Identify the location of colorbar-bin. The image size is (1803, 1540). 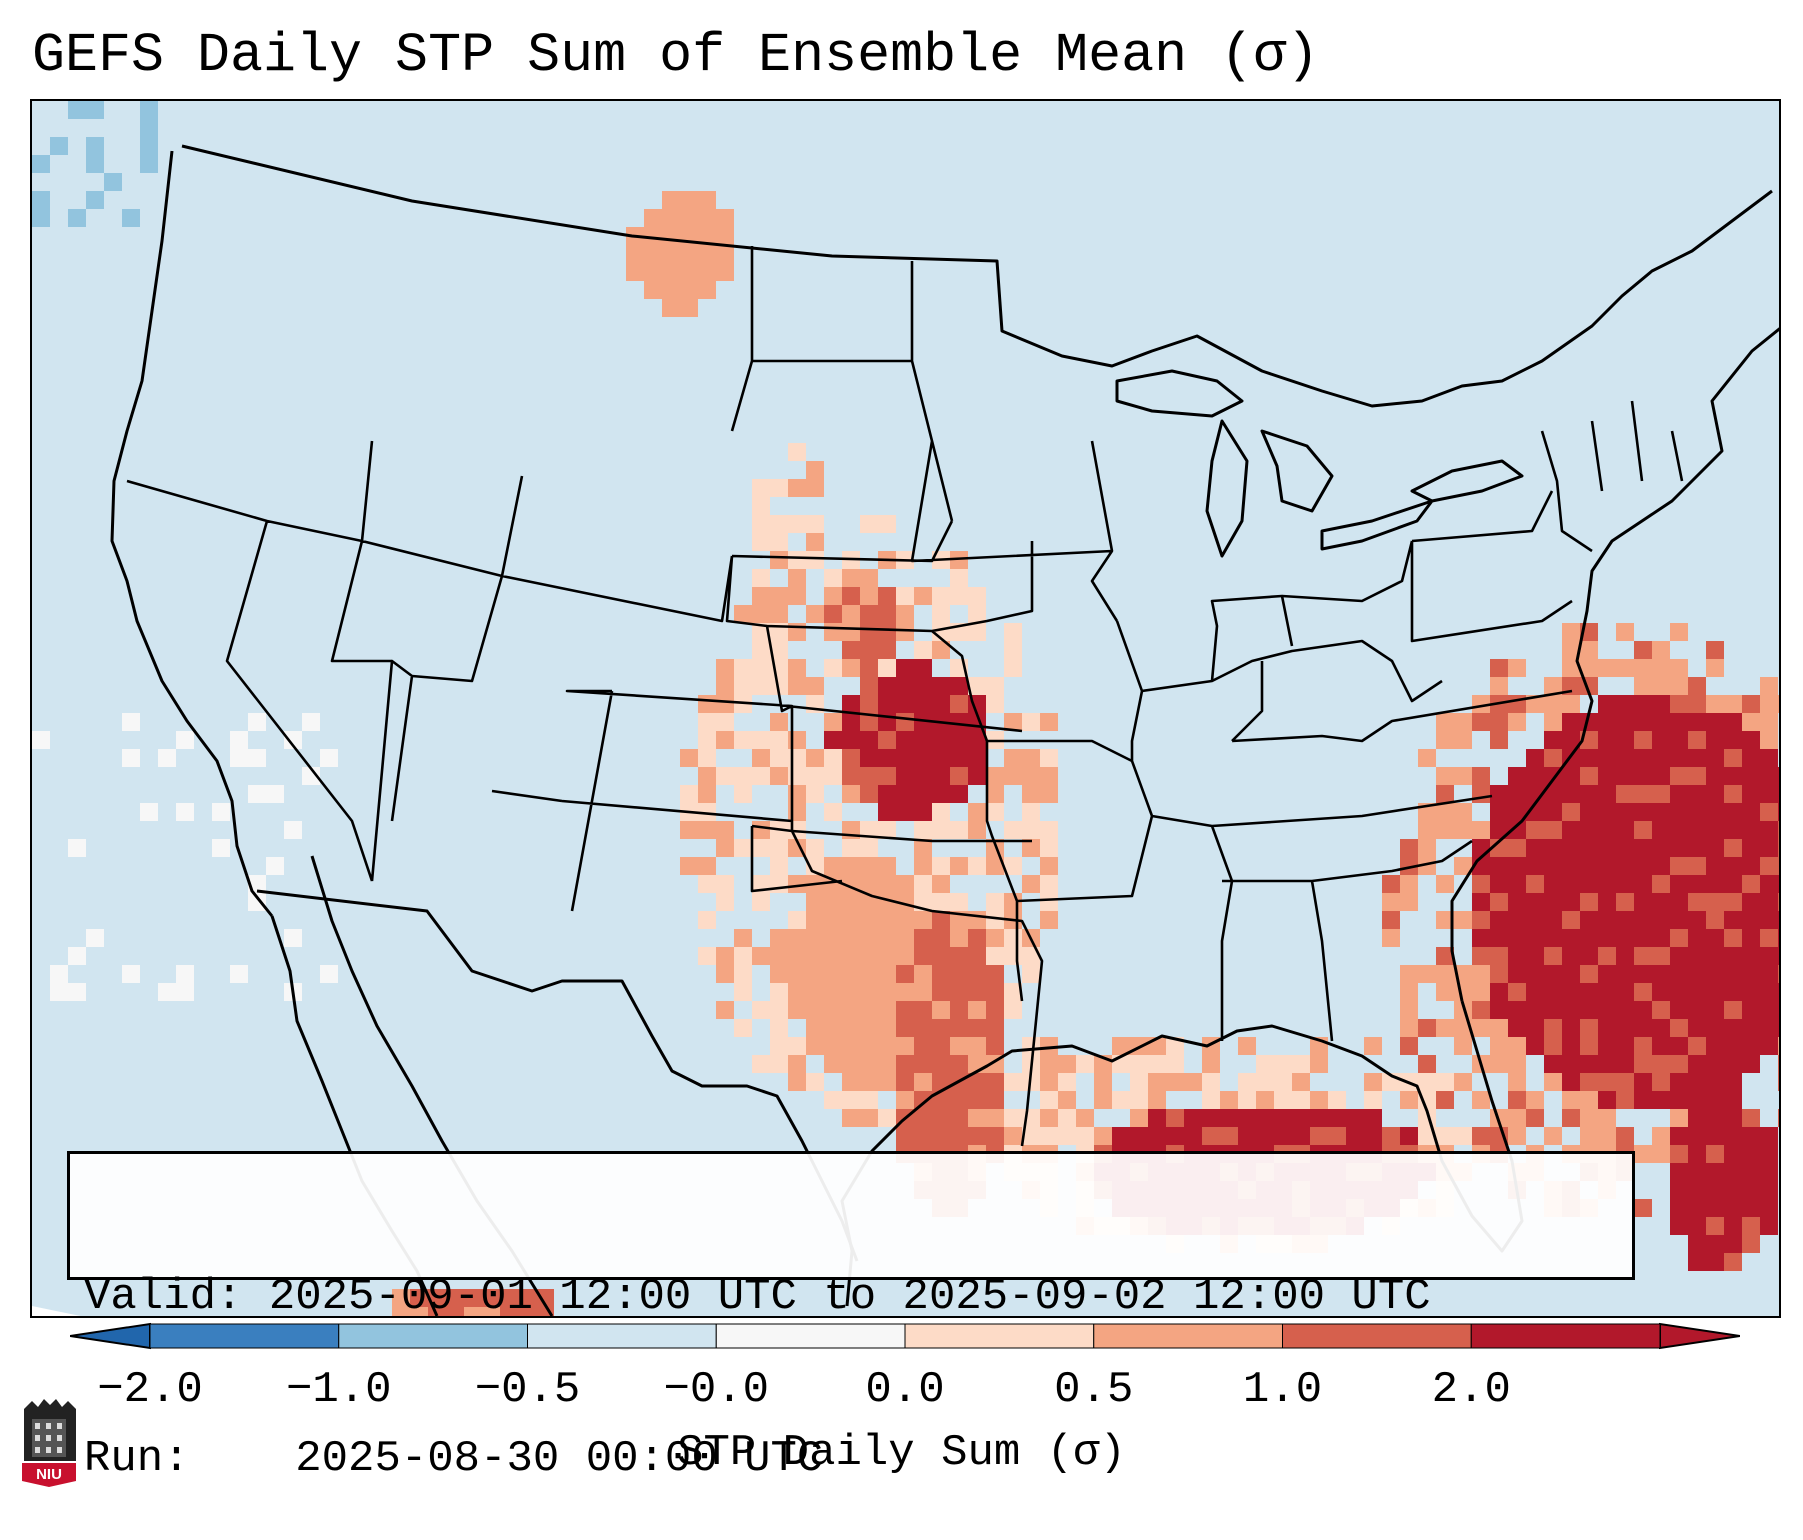
(622, 1336).